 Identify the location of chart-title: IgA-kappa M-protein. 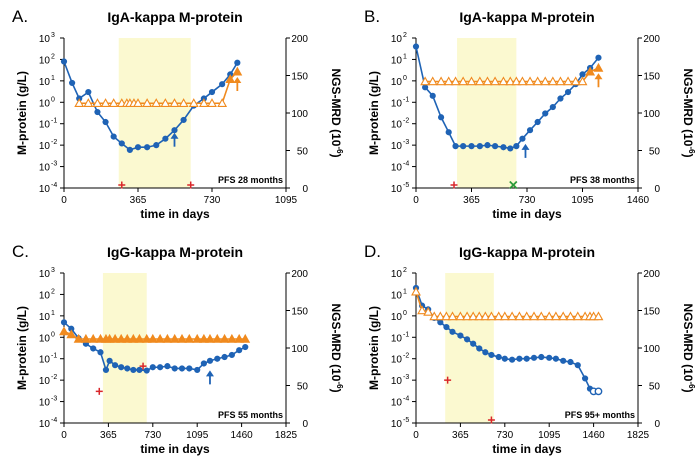
(174, 17).